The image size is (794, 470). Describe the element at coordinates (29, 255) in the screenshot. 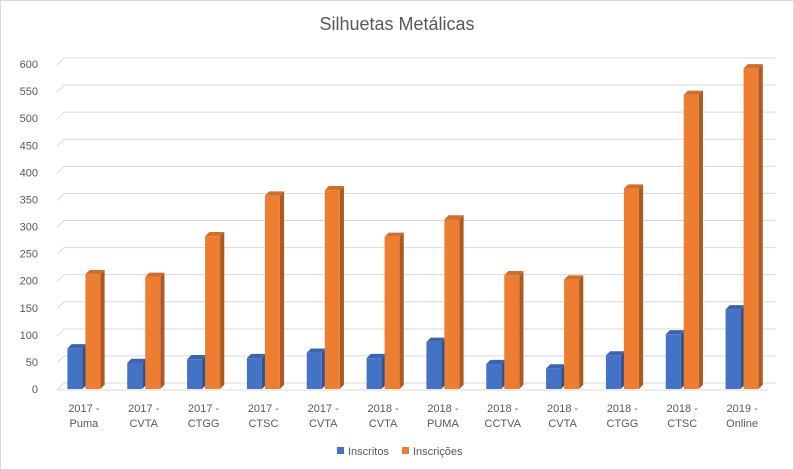

I see `y-tick-label: 250` at that location.